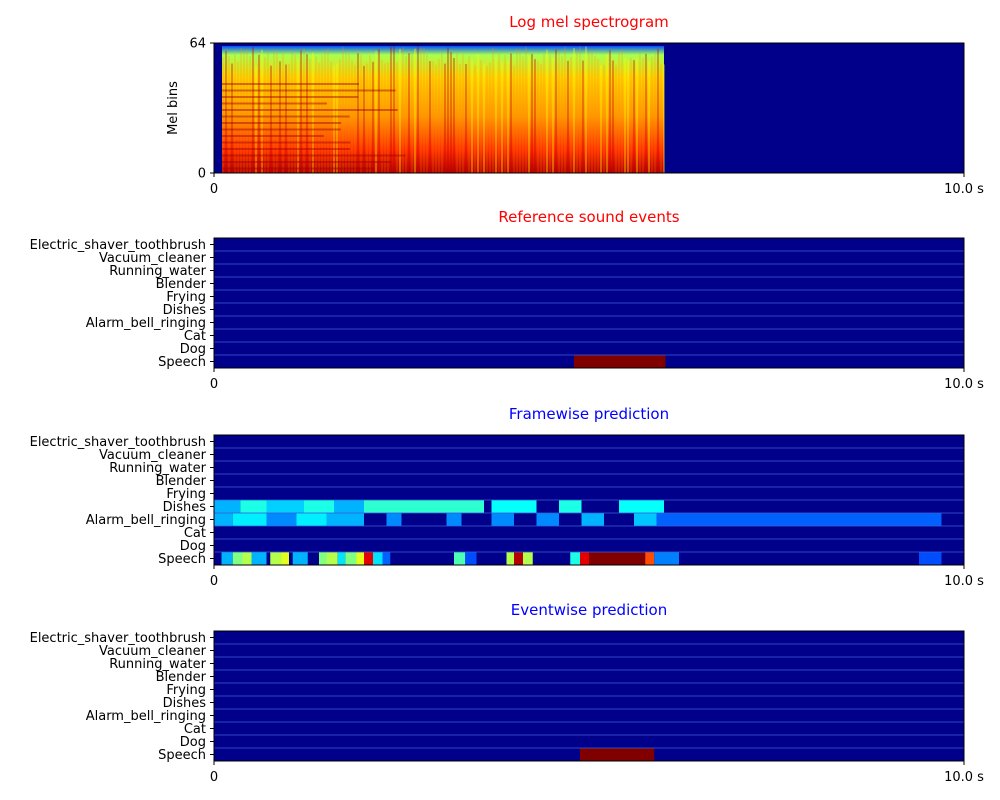  I want to click on y-tick-label: Blender, so click(181, 284).